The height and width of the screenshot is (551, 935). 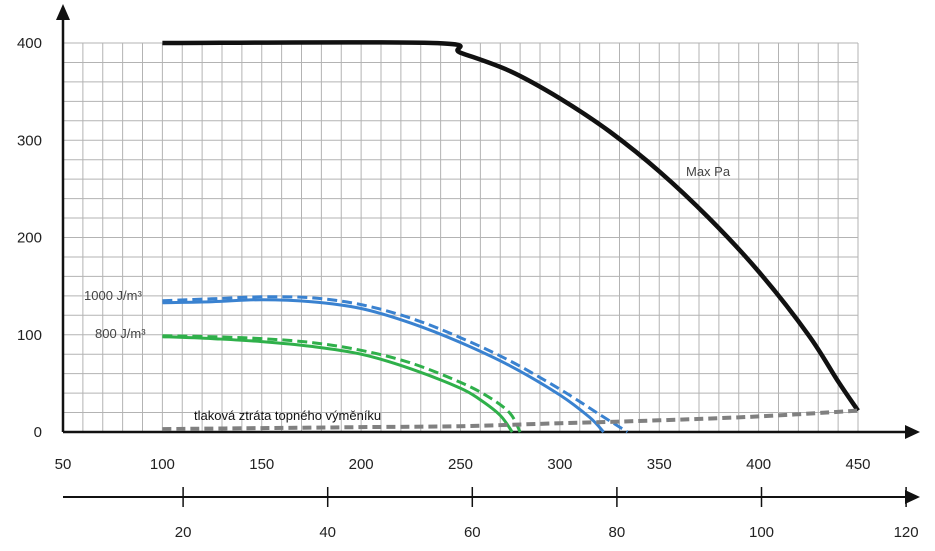 I want to click on y-tick-label: 300, so click(x=29, y=140).